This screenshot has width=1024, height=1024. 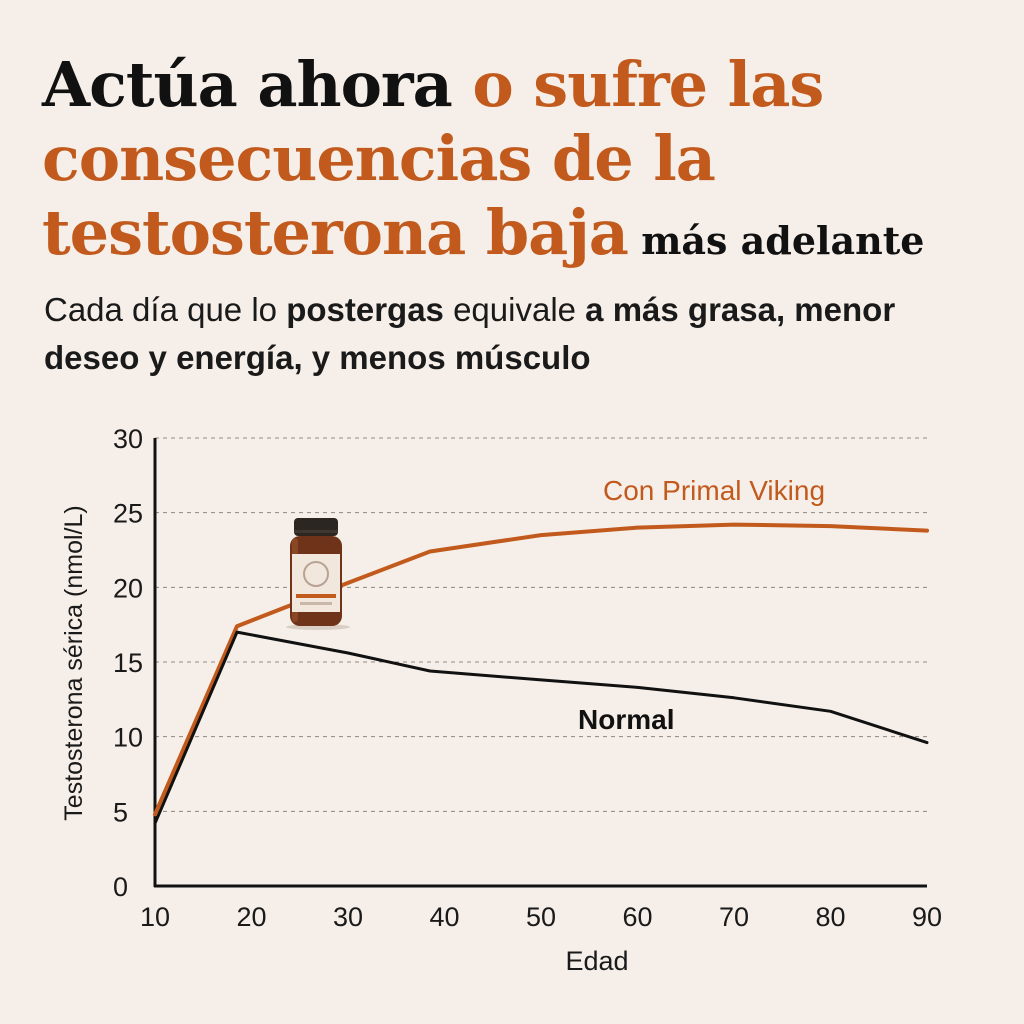 What do you see at coordinates (74, 662) in the screenshot?
I see `y-axis-label: Testosterona sérica (nmol/L)` at bounding box center [74, 662].